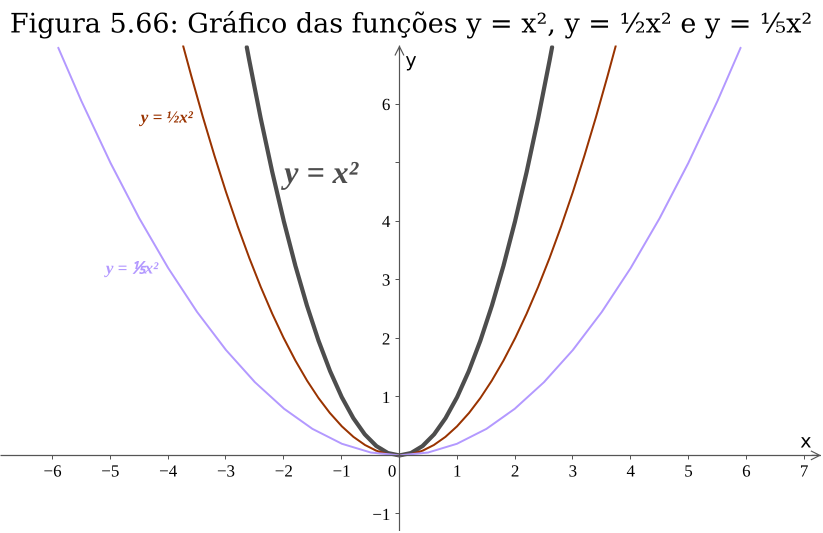 The height and width of the screenshot is (533, 823). What do you see at coordinates (457, 470) in the screenshot?
I see `x-tick-label: 1` at bounding box center [457, 470].